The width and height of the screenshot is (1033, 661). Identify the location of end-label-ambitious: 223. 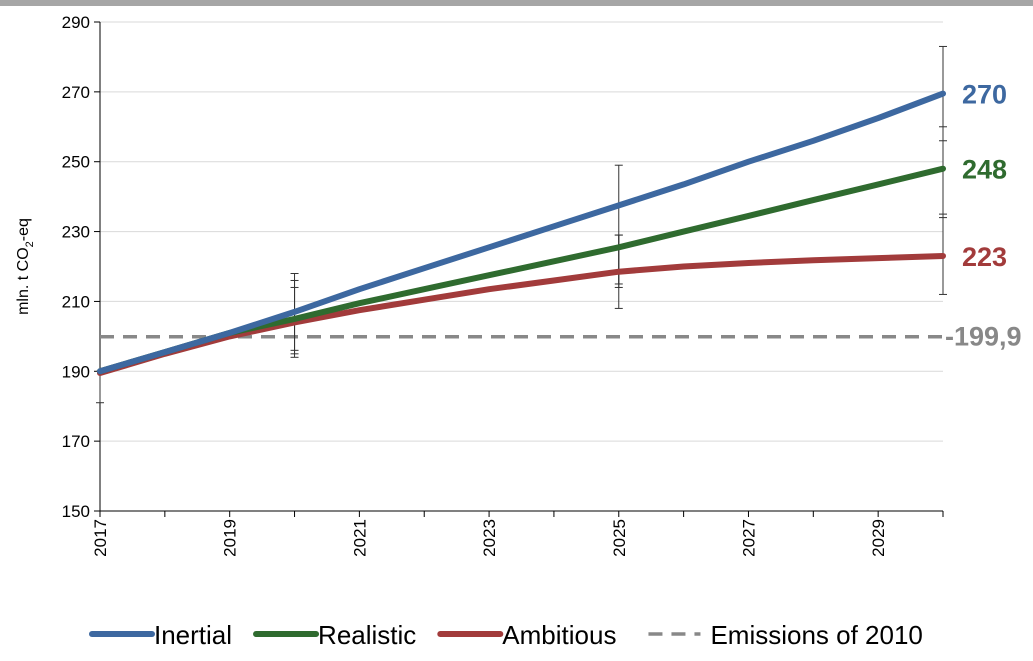
(984, 257).